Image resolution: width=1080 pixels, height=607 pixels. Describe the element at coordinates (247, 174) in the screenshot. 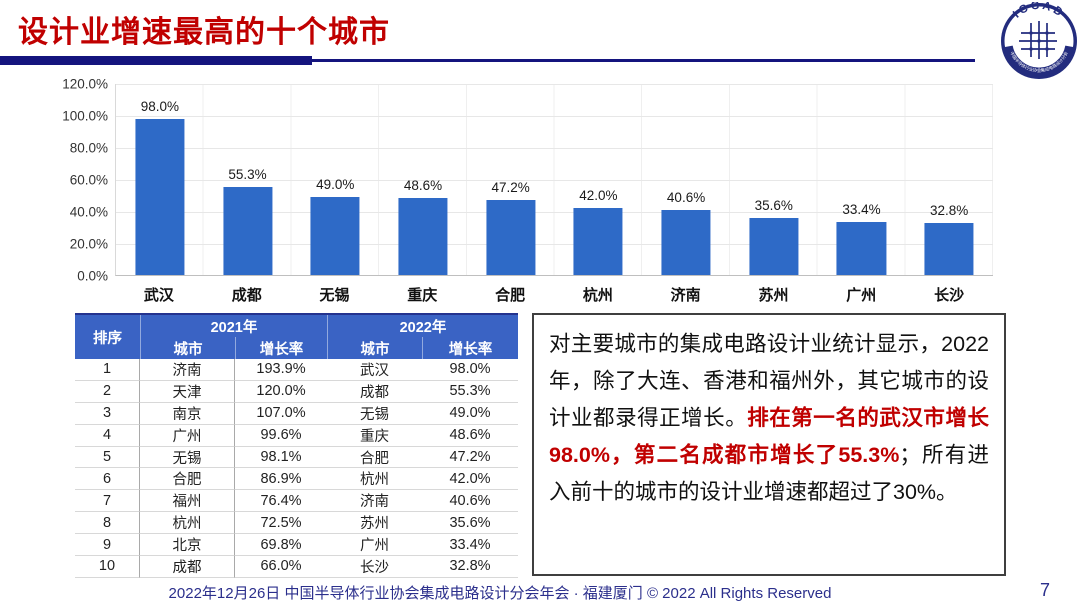

I see `bar-value-label: 55.3%` at that location.